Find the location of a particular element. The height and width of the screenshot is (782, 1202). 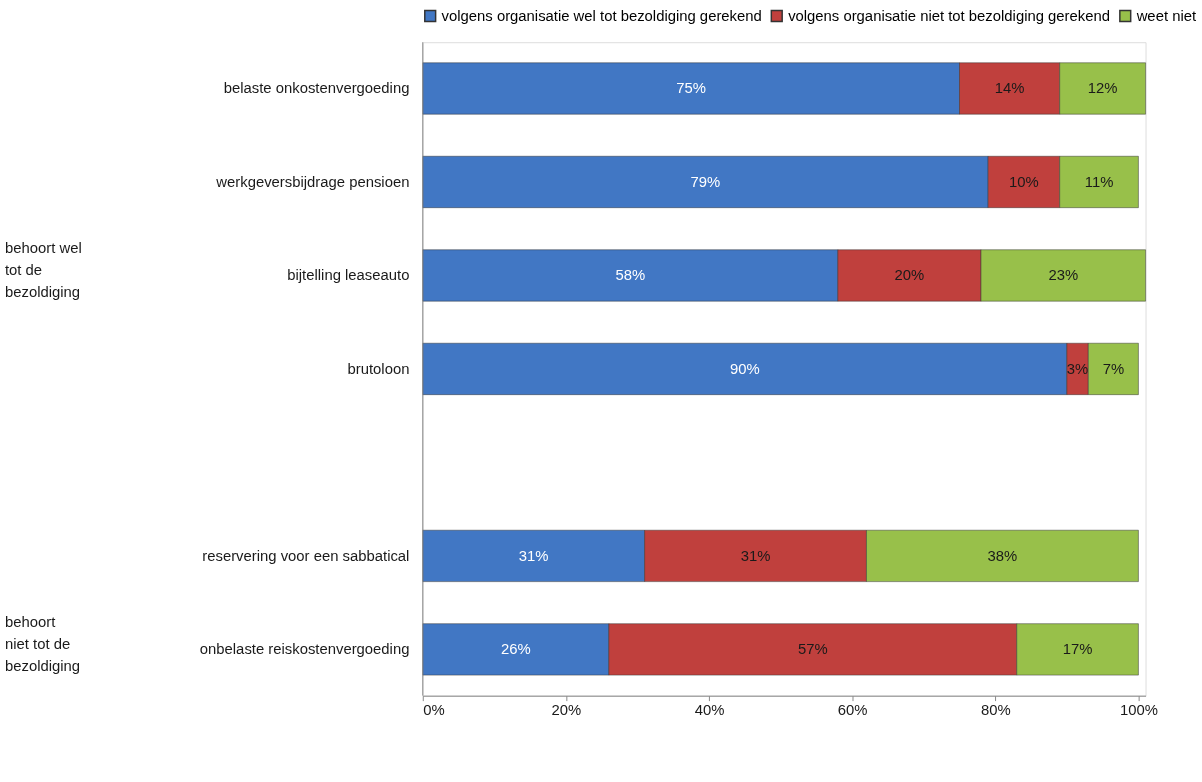

y-tick-label: reservering voor een sabbatical is located at coordinates (306, 555).